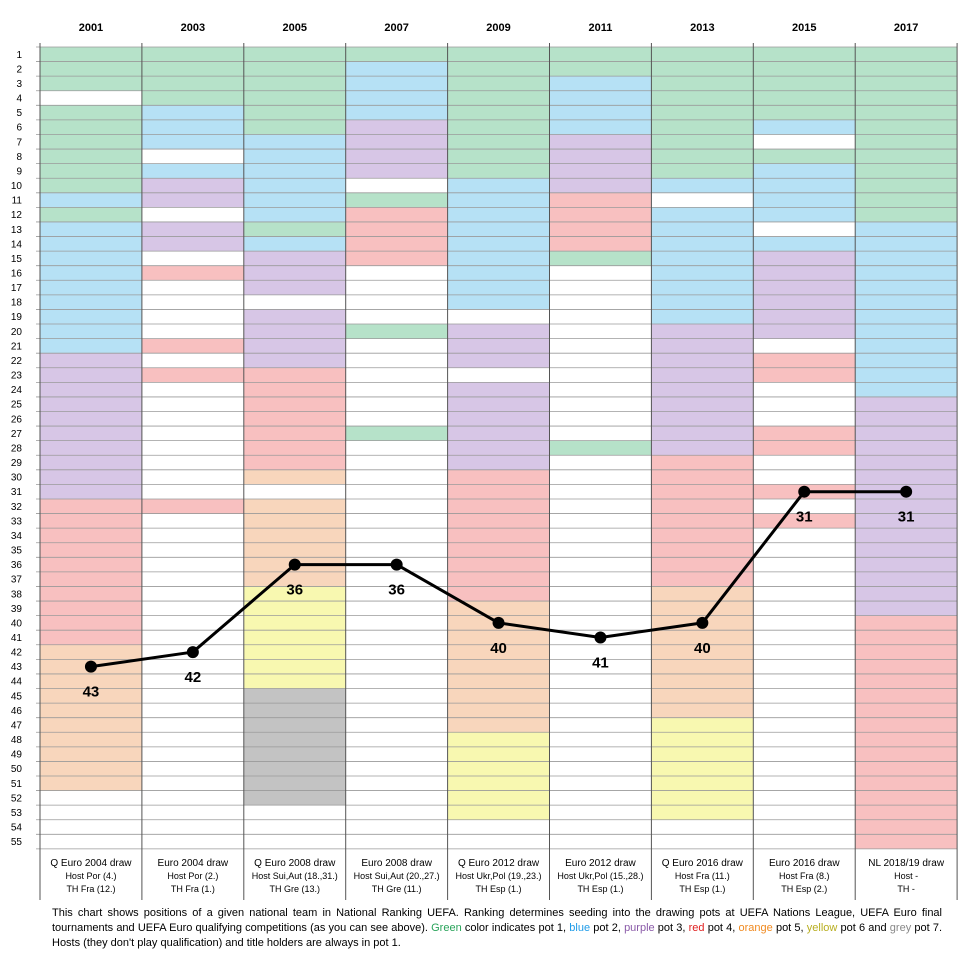  Describe the element at coordinates (600, 889) in the screenshot. I see `draw-caption-title-holder: TH Esp (1.)` at that location.